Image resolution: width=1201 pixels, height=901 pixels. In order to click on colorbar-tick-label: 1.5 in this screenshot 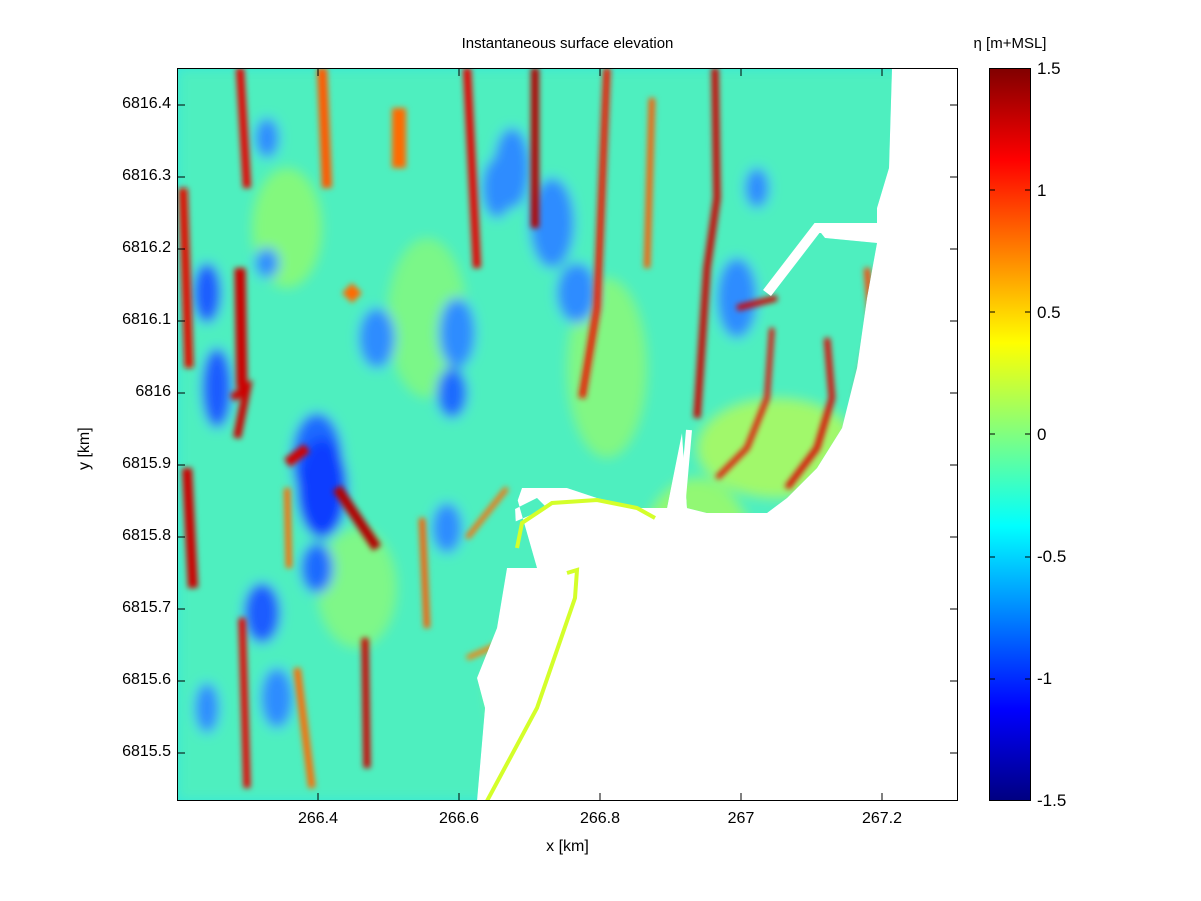, I will do `click(1049, 68)`.